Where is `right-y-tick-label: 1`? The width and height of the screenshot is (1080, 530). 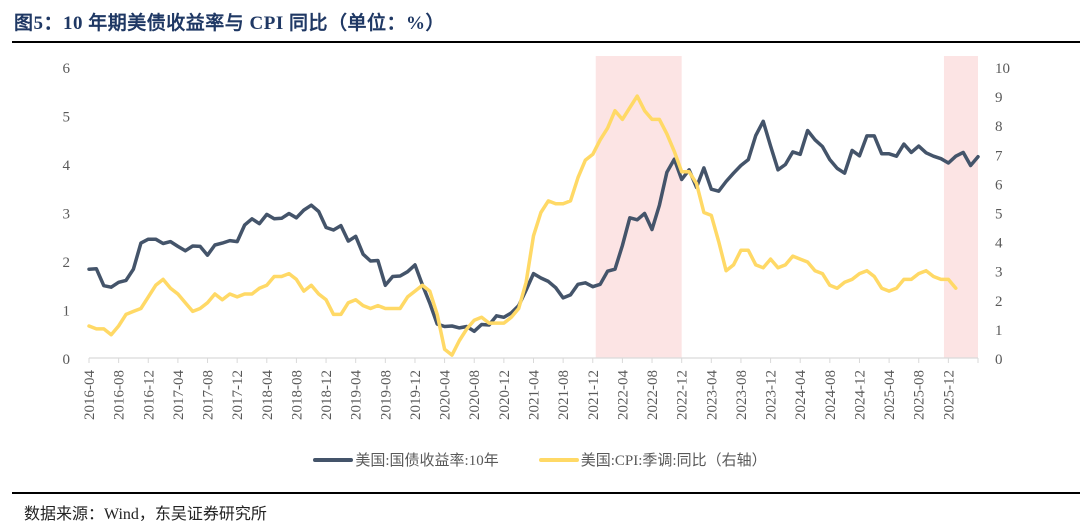
right-y-tick-label: 1 is located at coordinates (999, 331).